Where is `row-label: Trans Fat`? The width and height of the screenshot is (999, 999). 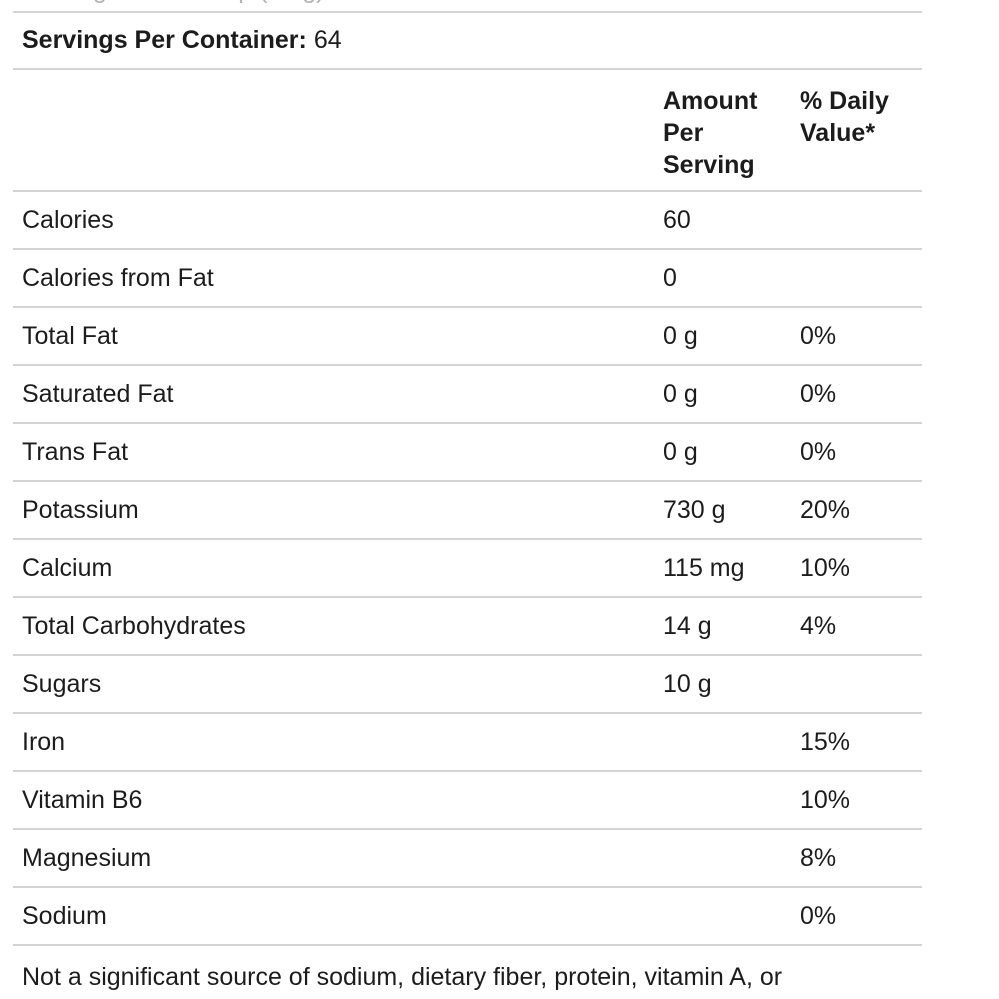 row-label: Trans Fat is located at coordinates (75, 451).